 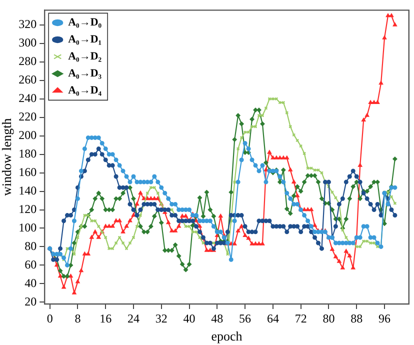 I want to click on y-tick-label: 40, so click(x=30, y=283).